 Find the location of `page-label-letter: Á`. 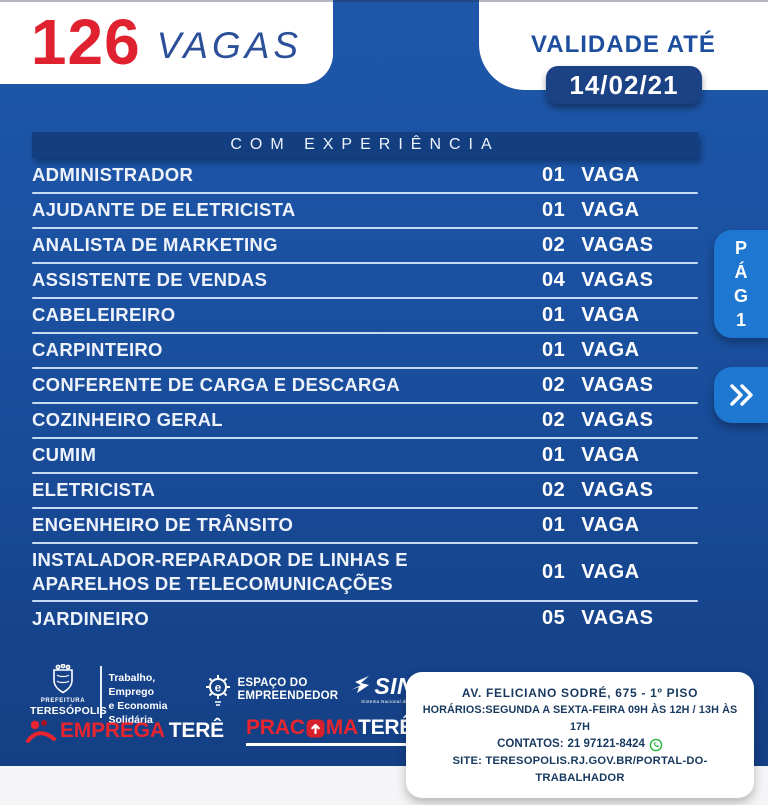

page-label-letter: Á is located at coordinates (741, 272).